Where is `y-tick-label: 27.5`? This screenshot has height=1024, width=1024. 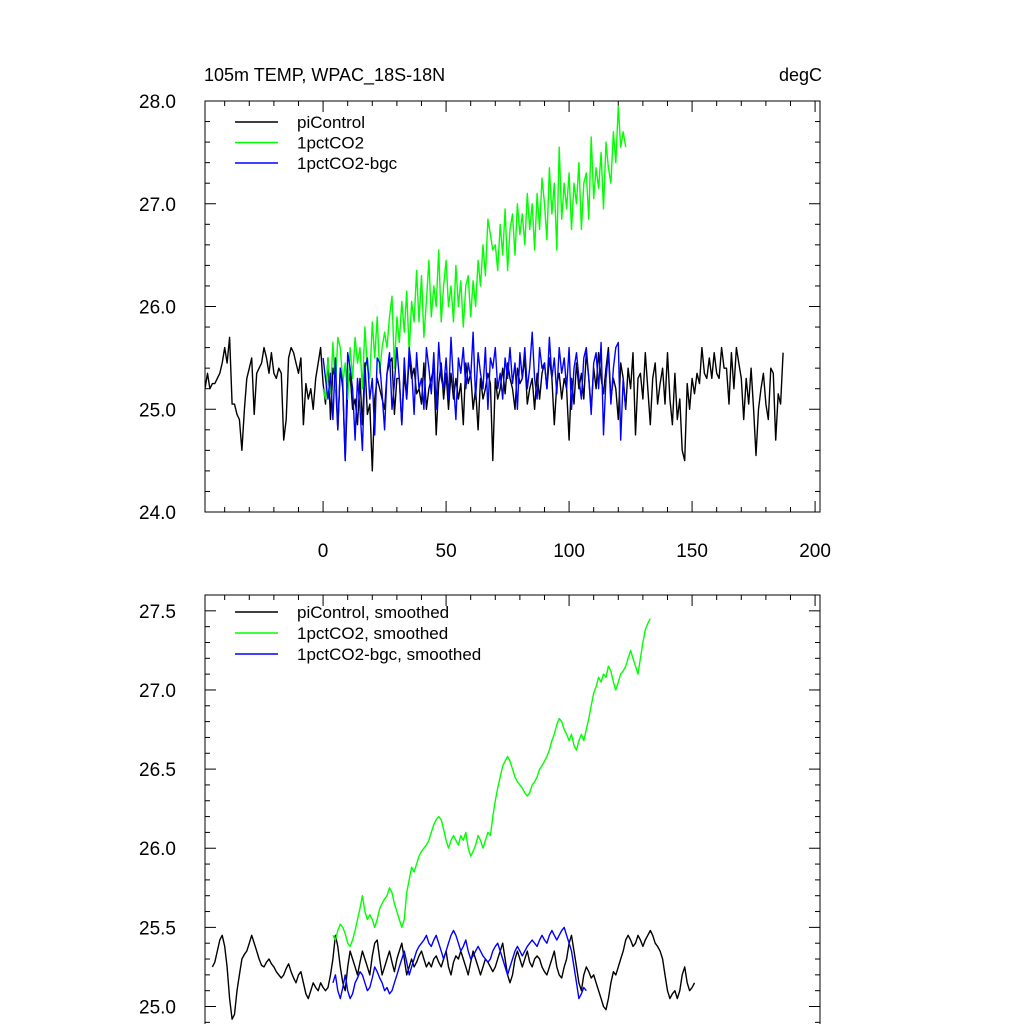 y-tick-label: 27.5 is located at coordinates (157, 612).